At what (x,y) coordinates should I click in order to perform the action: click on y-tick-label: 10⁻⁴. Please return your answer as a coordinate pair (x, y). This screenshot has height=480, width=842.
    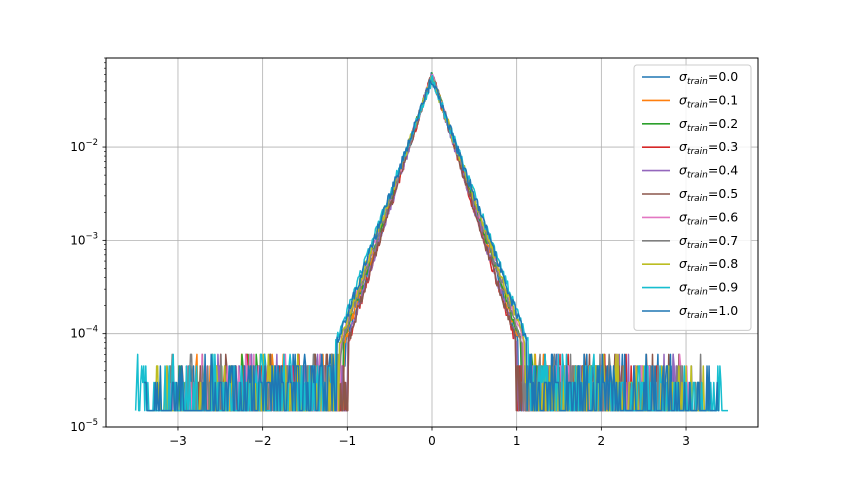
    Looking at the image, I should click on (84, 333).